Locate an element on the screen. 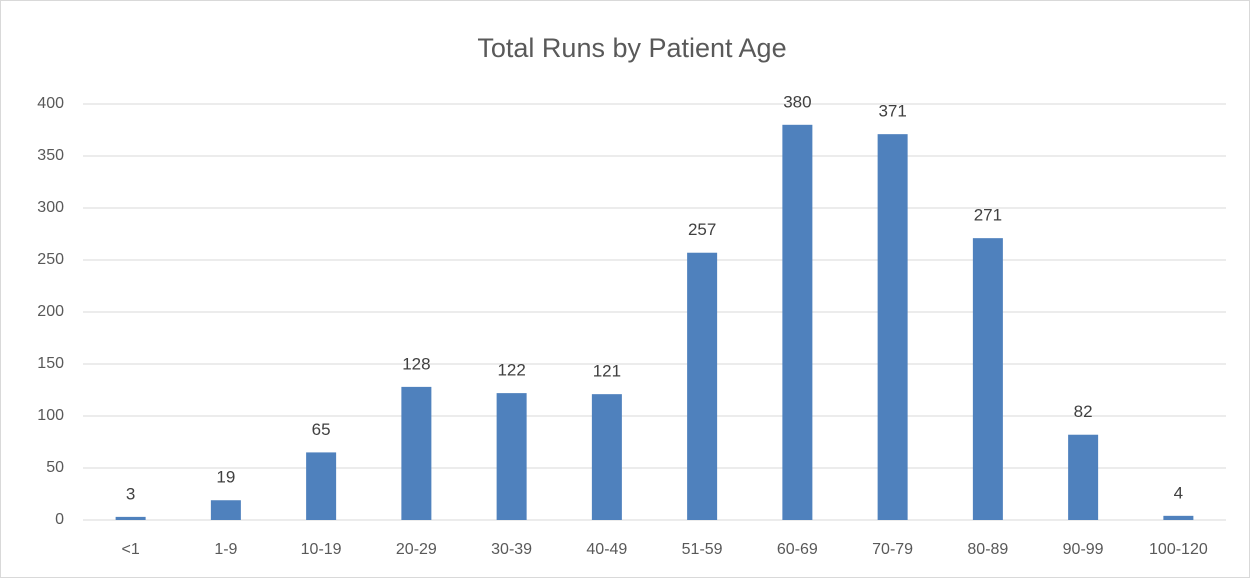 This screenshot has height=578, width=1250. y-tick-label: 250 is located at coordinates (50, 259).